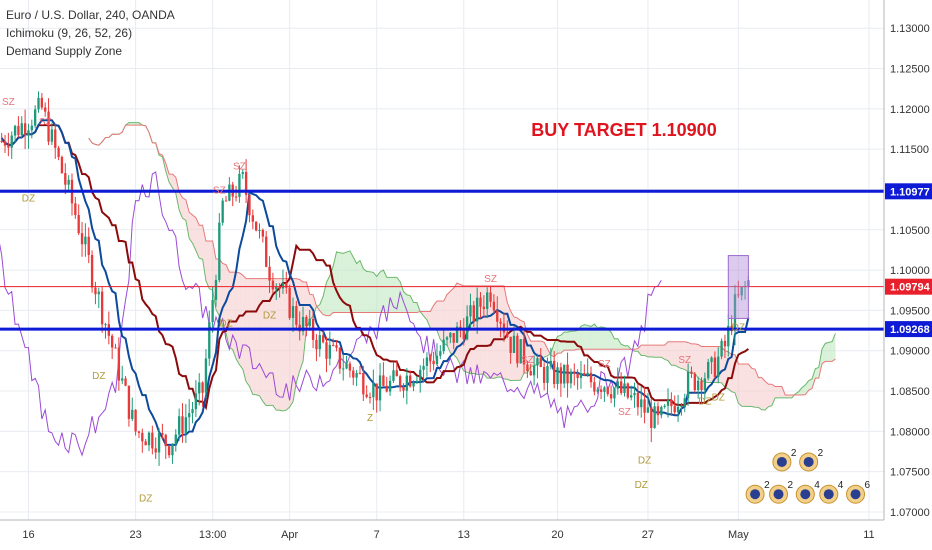 This screenshot has width=932, height=550. I want to click on event-count-5: 4, so click(841, 485).